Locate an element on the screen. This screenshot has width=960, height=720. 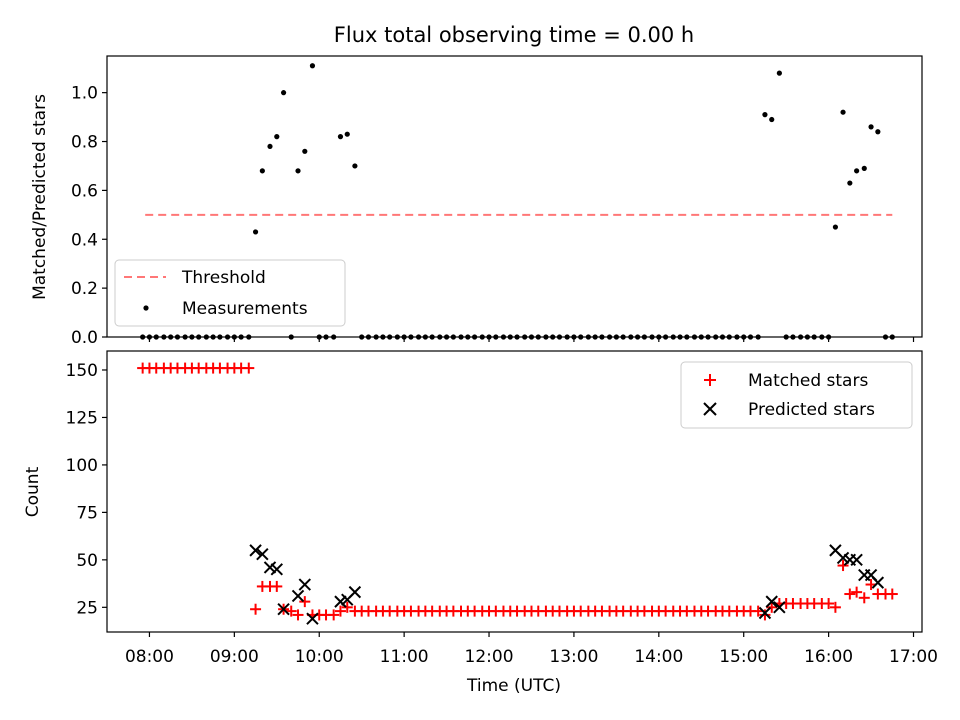
bottom-x-tick-label: 15:00 is located at coordinates (743, 657).